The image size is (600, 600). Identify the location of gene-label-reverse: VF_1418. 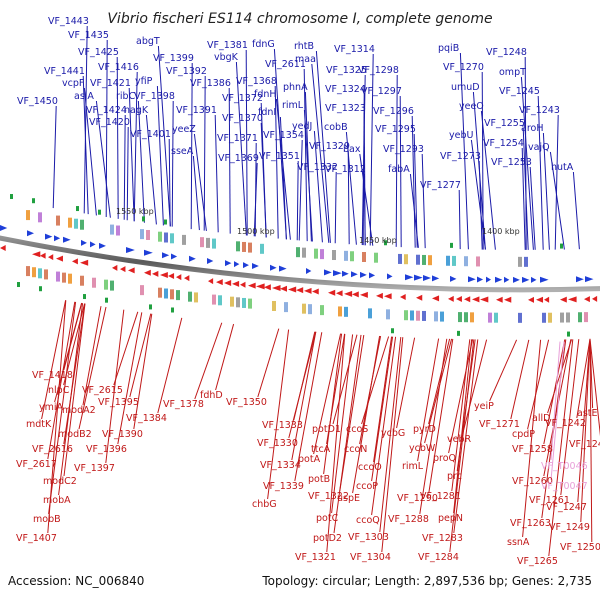
(52, 375).